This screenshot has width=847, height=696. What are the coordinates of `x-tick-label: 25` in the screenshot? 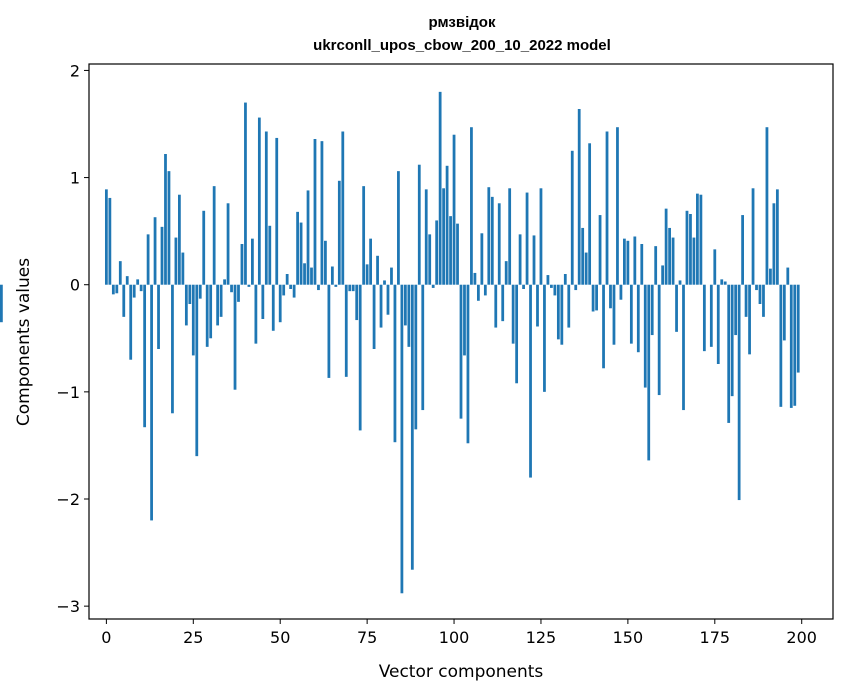 It's located at (193, 637).